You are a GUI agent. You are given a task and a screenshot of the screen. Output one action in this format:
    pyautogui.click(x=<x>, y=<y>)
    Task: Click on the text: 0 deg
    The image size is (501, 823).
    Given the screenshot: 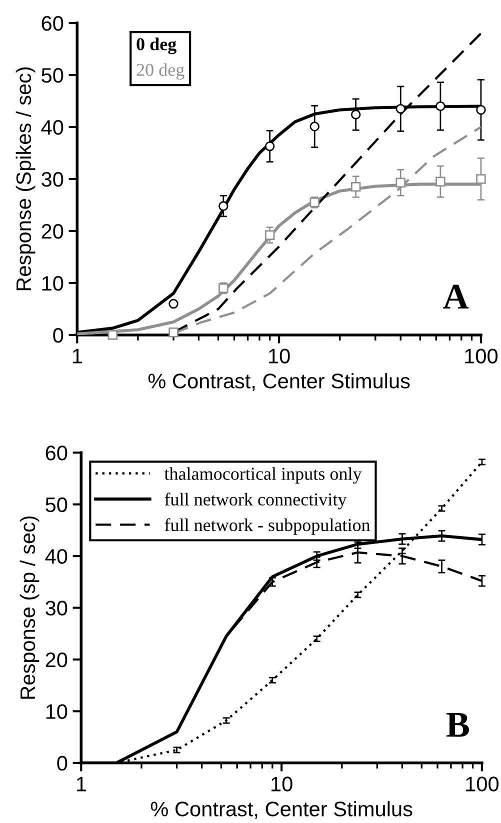 What is the action you would take?
    pyautogui.click(x=156, y=46)
    